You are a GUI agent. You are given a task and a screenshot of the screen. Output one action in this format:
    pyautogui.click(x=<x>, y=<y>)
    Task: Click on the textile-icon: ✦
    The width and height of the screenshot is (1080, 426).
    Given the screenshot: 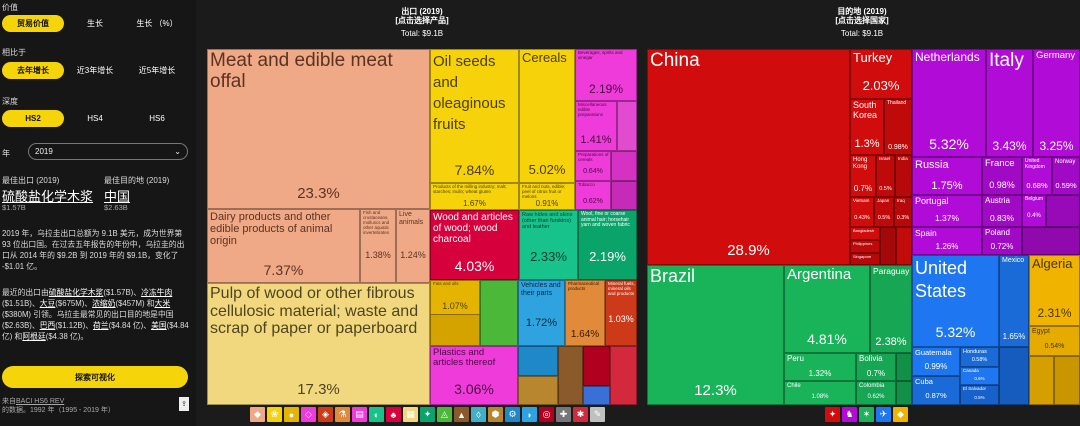 What is the action you would take?
    pyautogui.click(x=427, y=414)
    